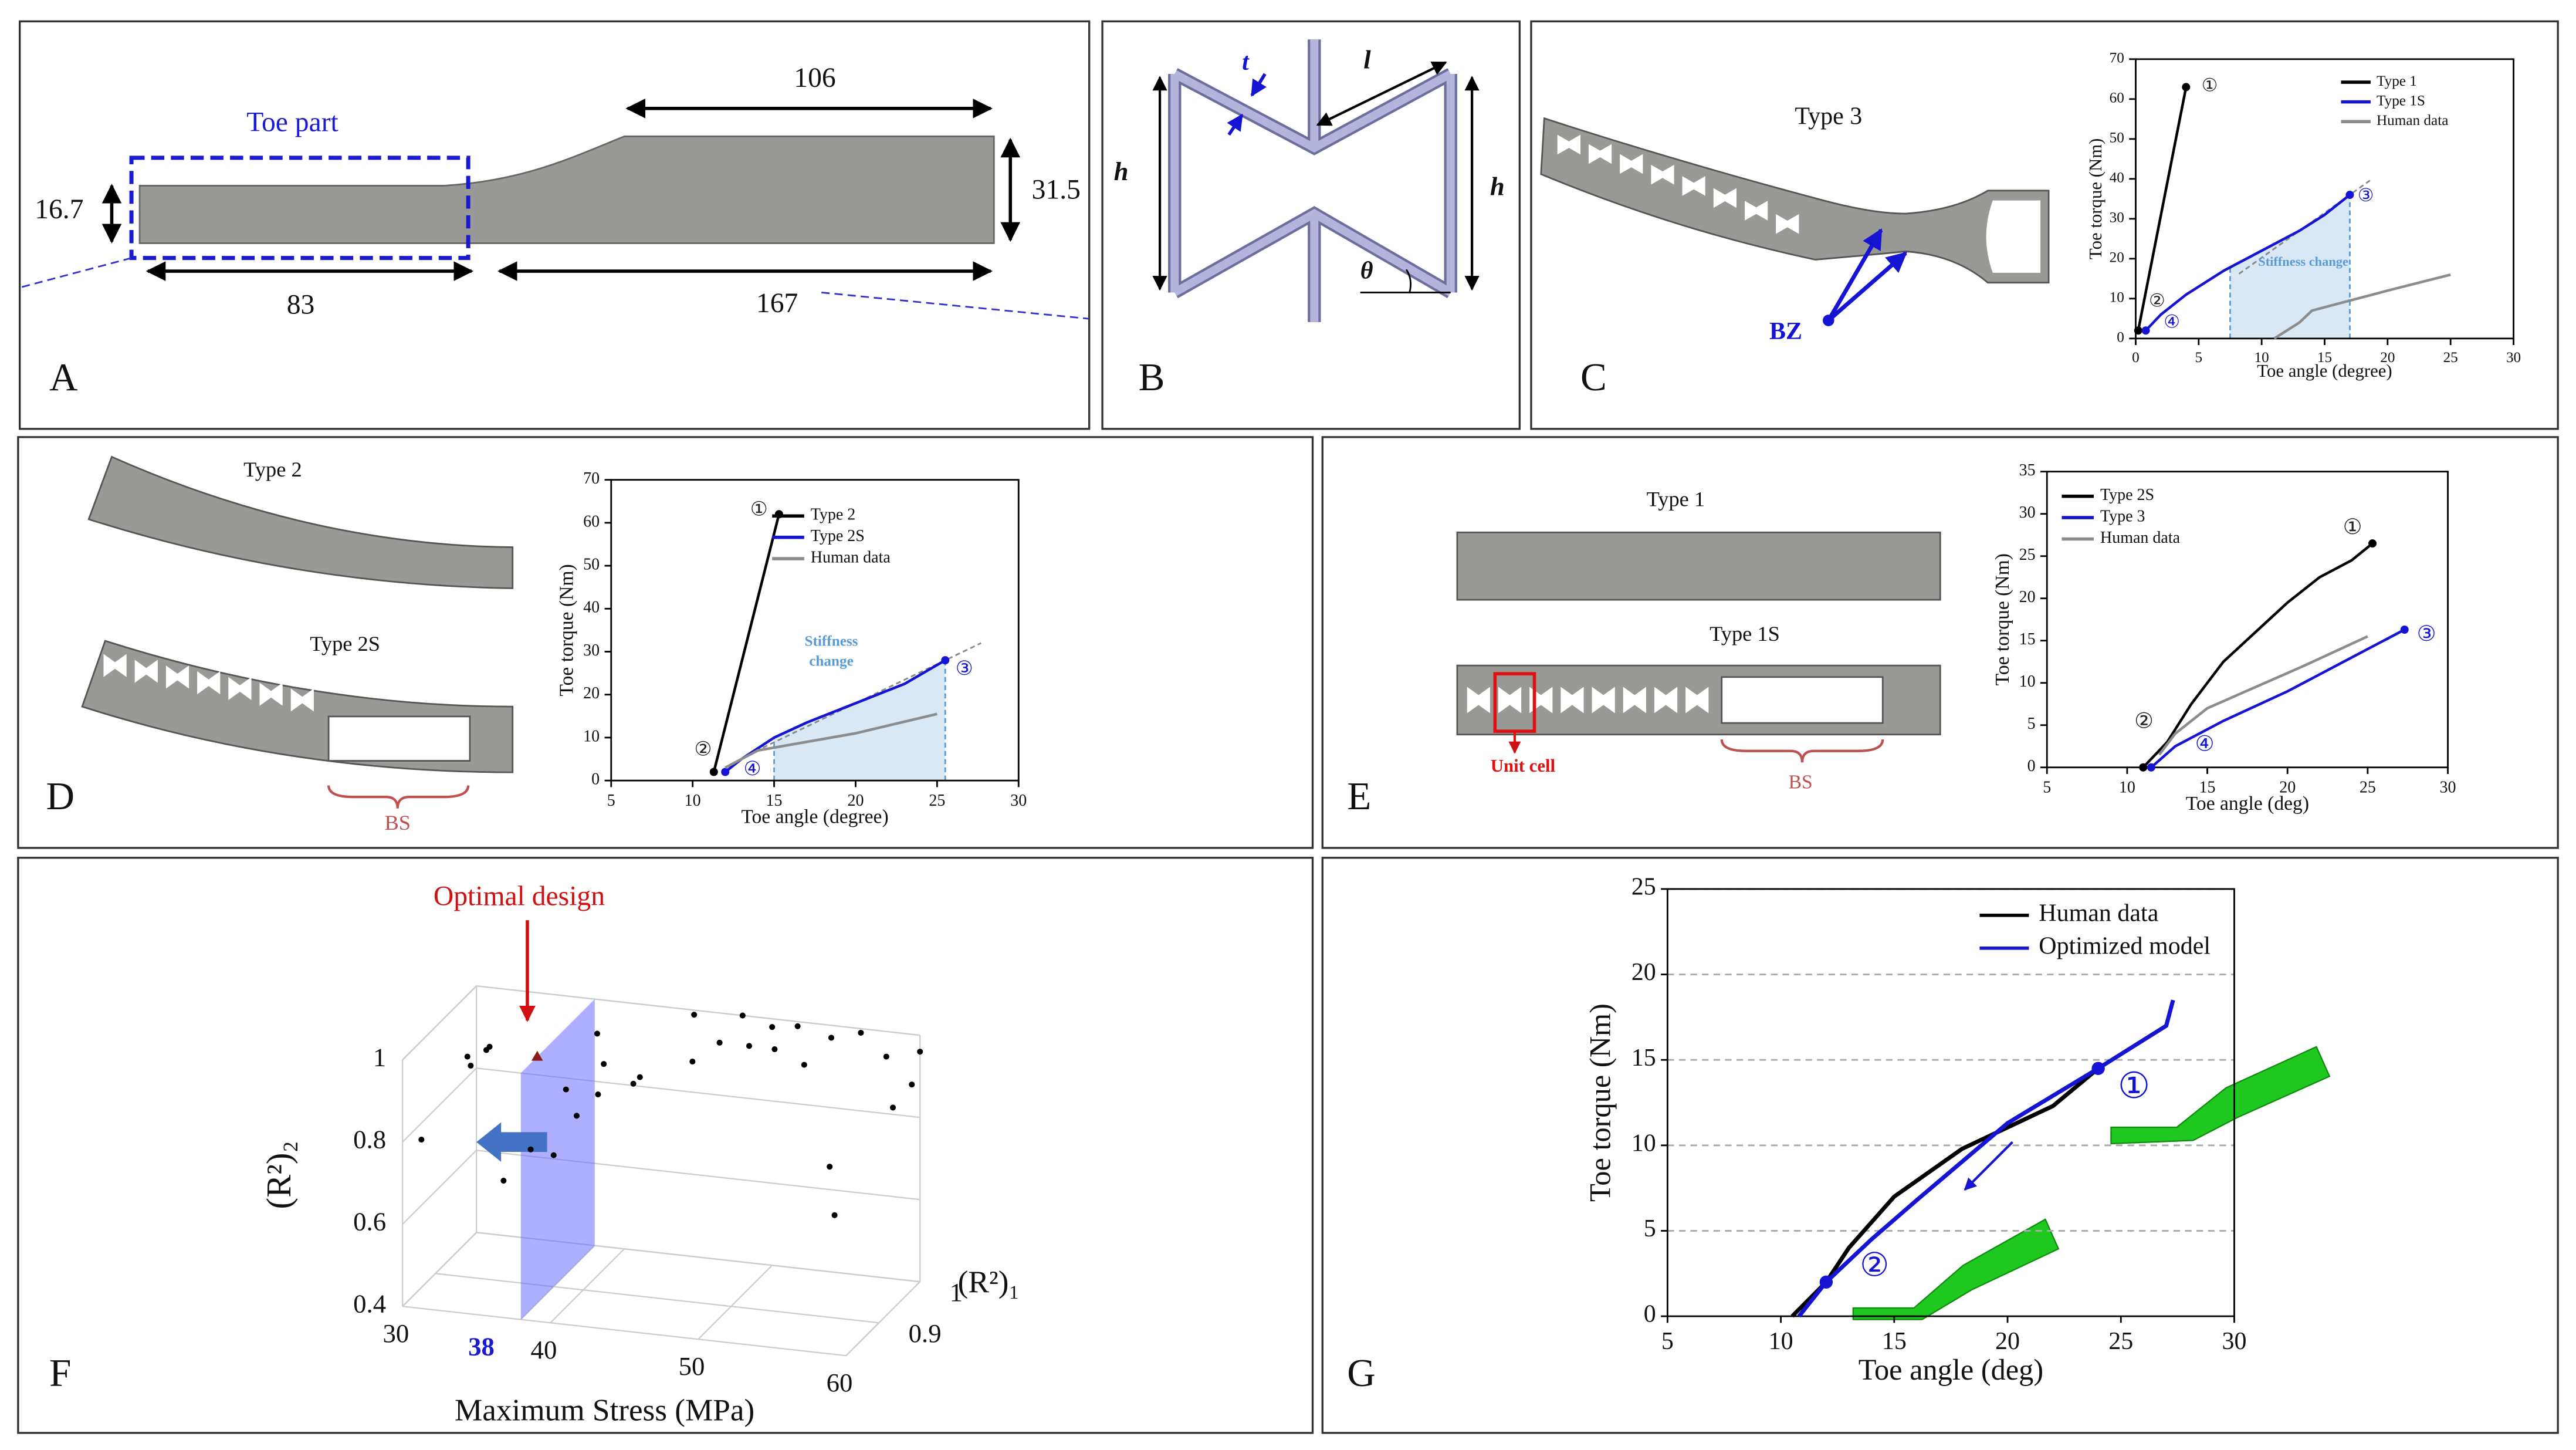 This screenshot has width=2576, height=1450. I want to click on cell-fill, so click(1312, 181).